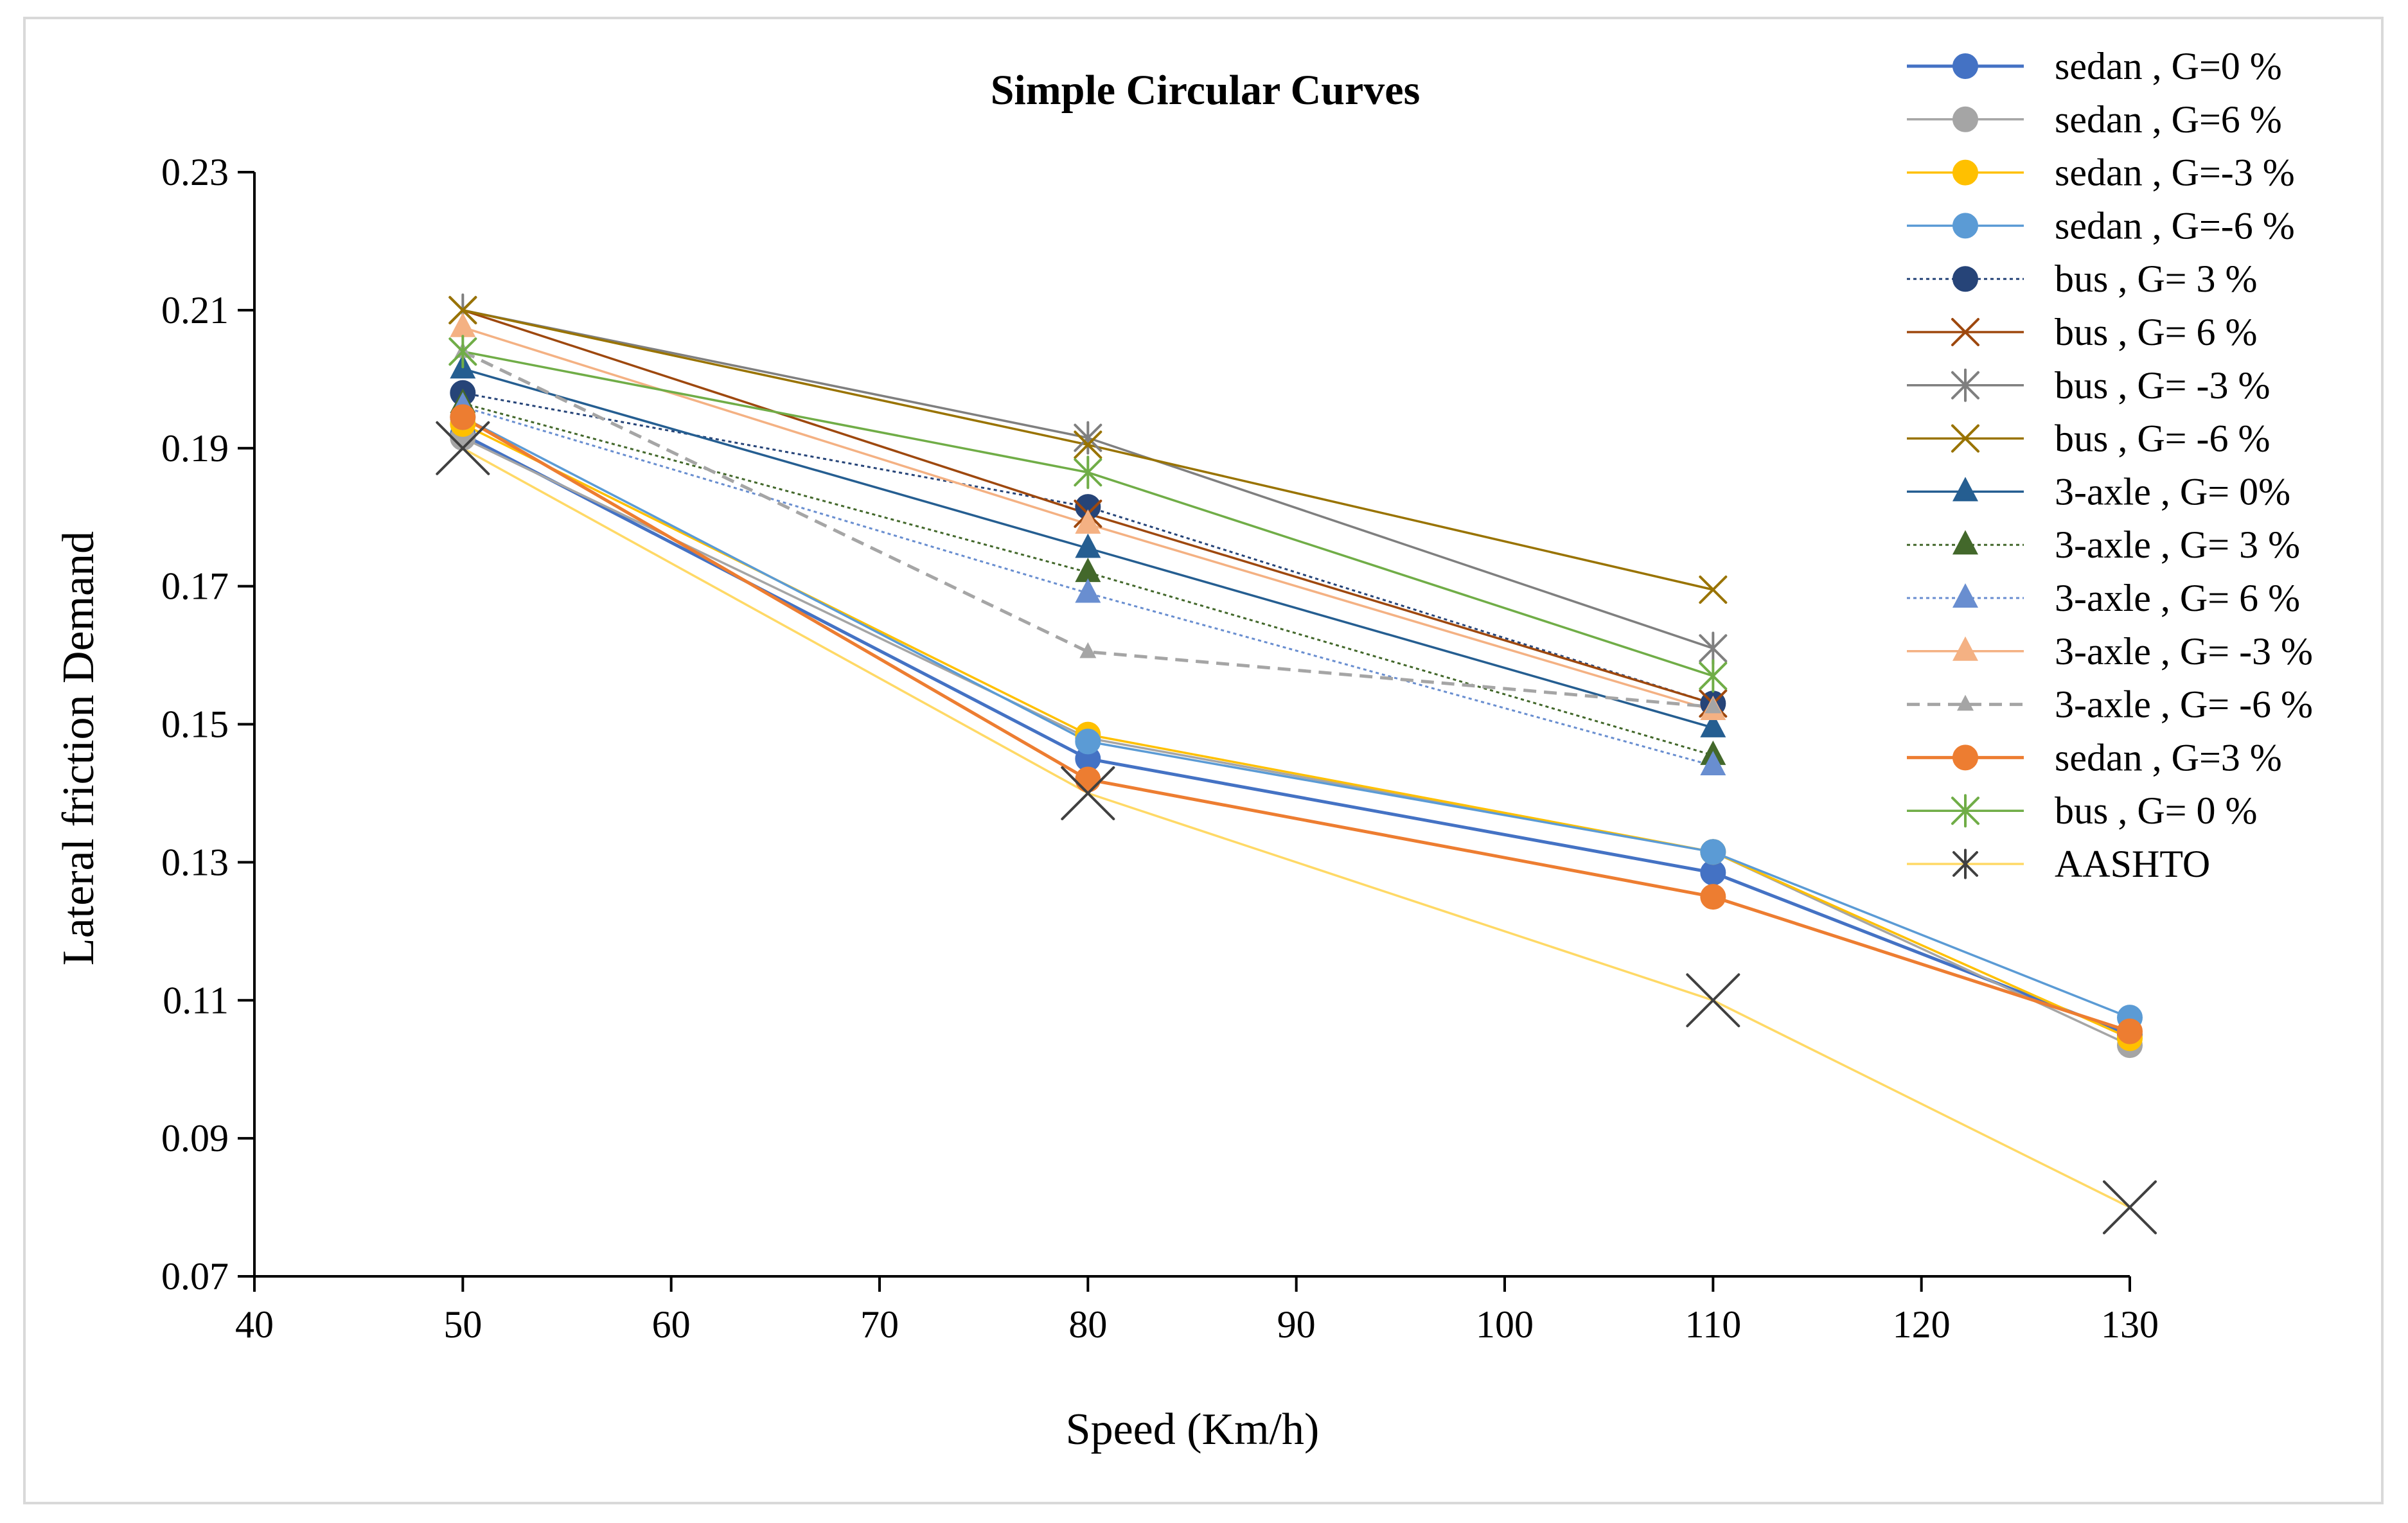  I want to click on legend-label: AASHTO, so click(2132, 864).